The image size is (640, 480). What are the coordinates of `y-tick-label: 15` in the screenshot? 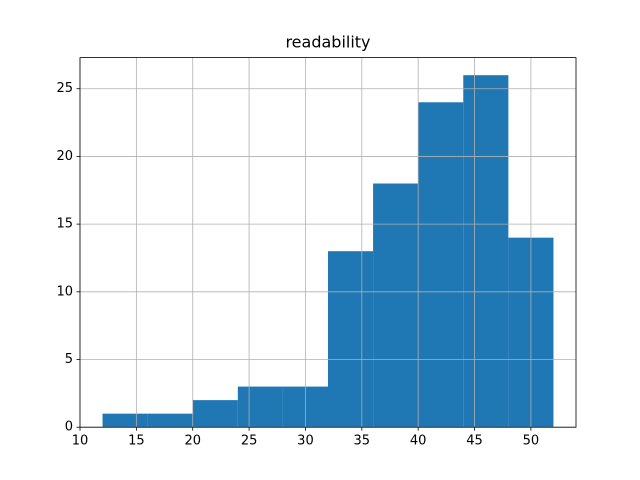 It's located at (64, 224).